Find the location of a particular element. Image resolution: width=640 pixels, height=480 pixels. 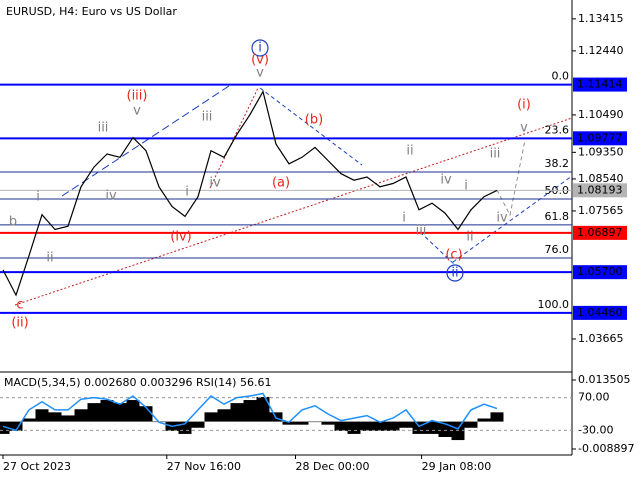

wave-label: (a) is located at coordinates (281, 183).